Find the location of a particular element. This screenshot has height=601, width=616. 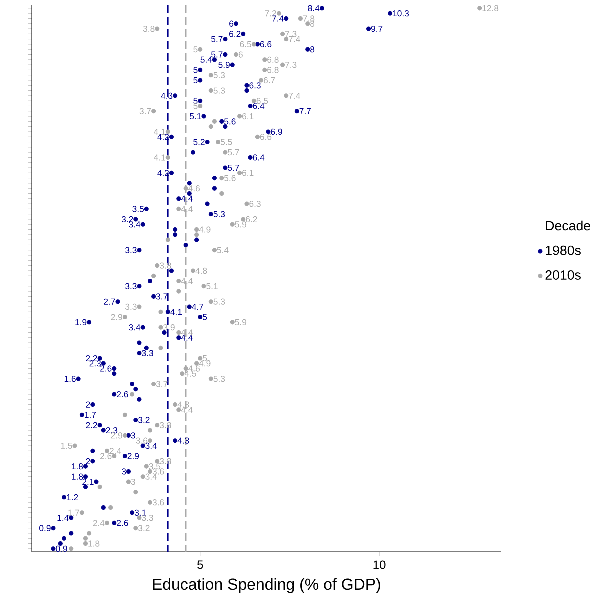

data-label: 1.6 is located at coordinates (70, 379).